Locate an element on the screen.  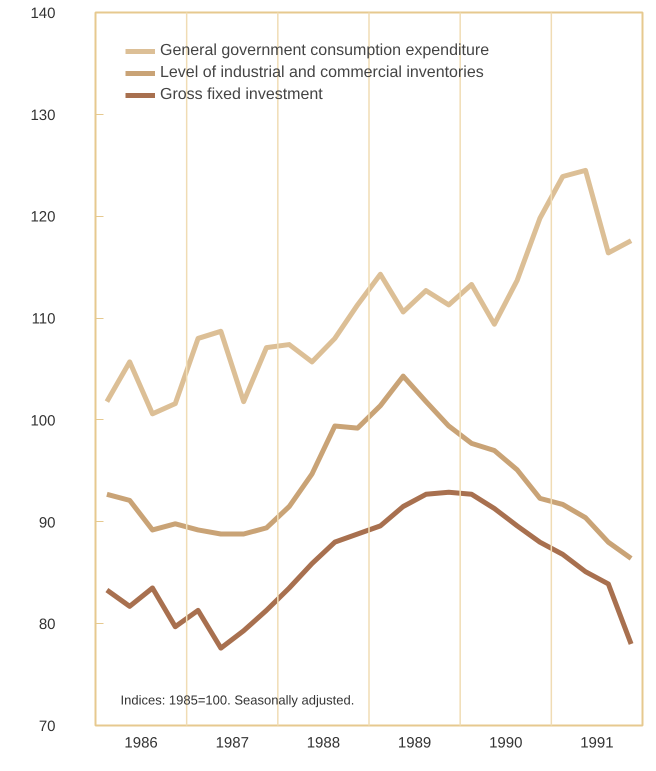
legend-label: Gross fixed investment is located at coordinates (241, 95).